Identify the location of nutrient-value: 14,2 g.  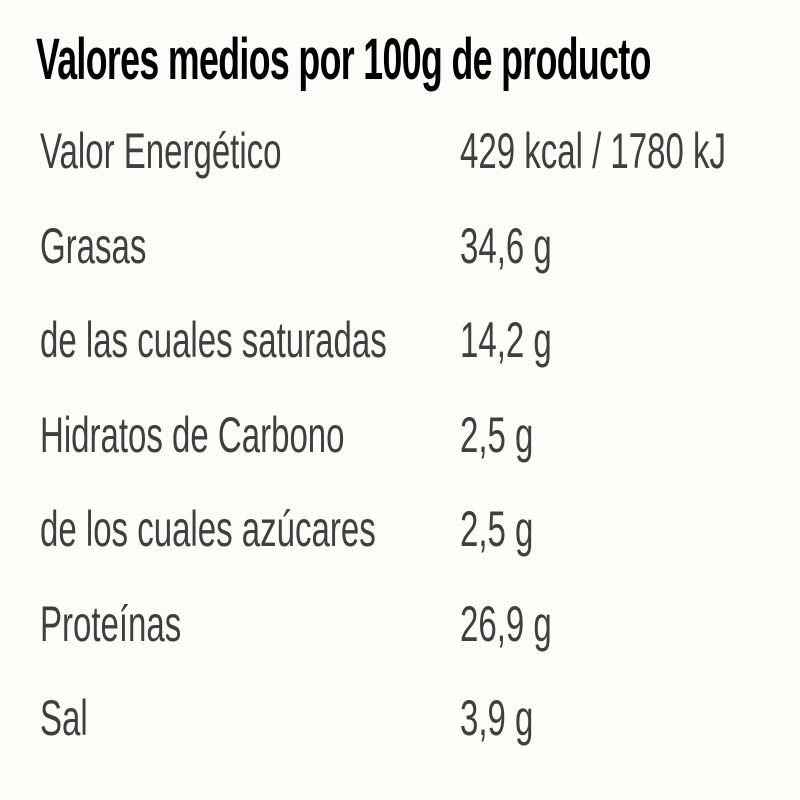
(506, 340).